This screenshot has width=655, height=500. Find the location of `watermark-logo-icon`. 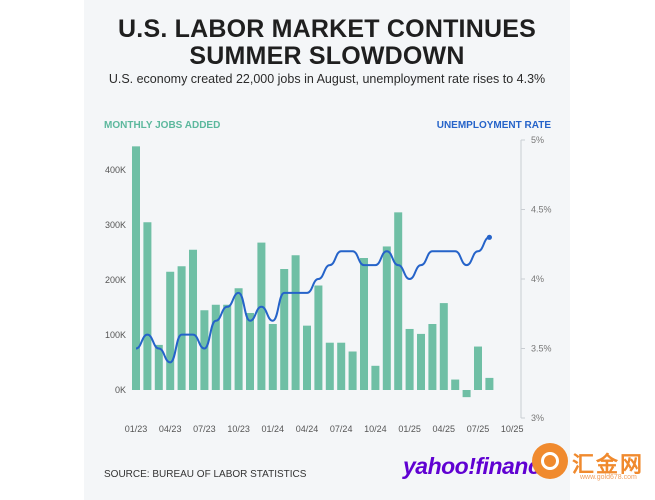

watermark-logo-icon is located at coordinates (550, 461).